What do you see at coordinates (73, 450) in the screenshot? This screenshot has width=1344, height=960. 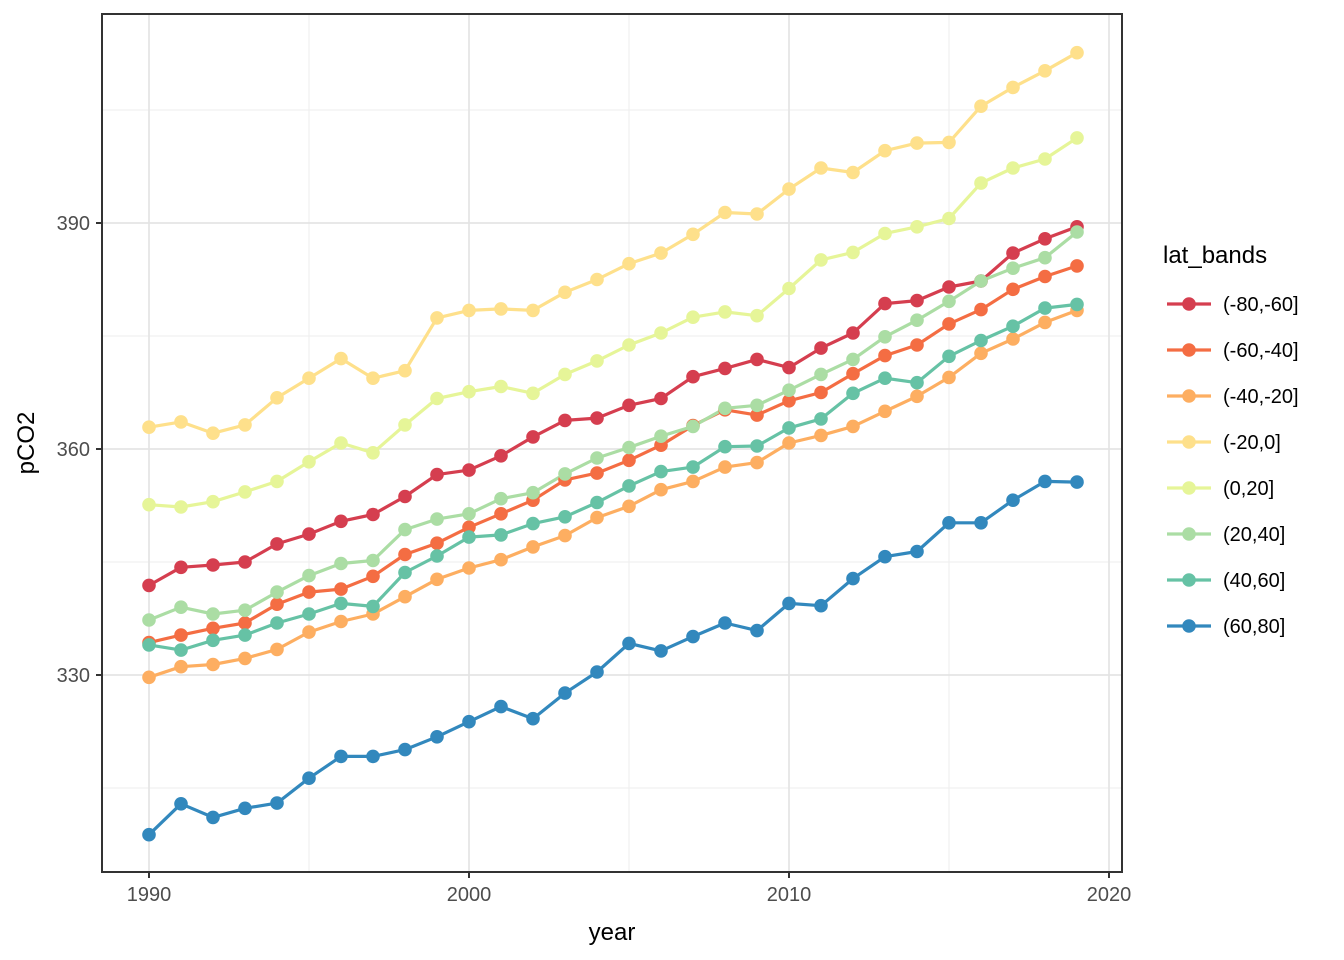 I see `y-tick-label: 360` at bounding box center [73, 450].